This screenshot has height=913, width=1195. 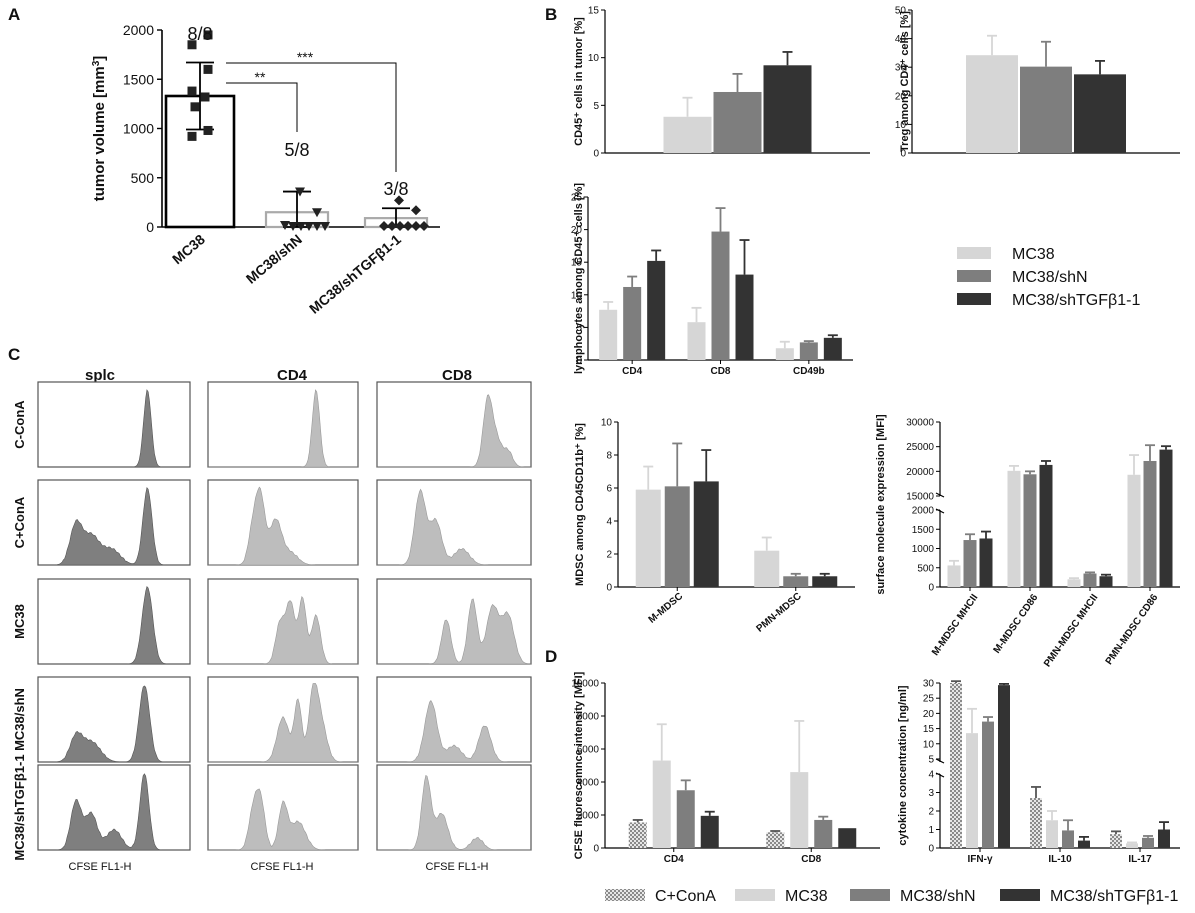 What do you see at coordinates (588, 717) in the screenshot?
I see `y-tick-label: 8000` at bounding box center [588, 717].